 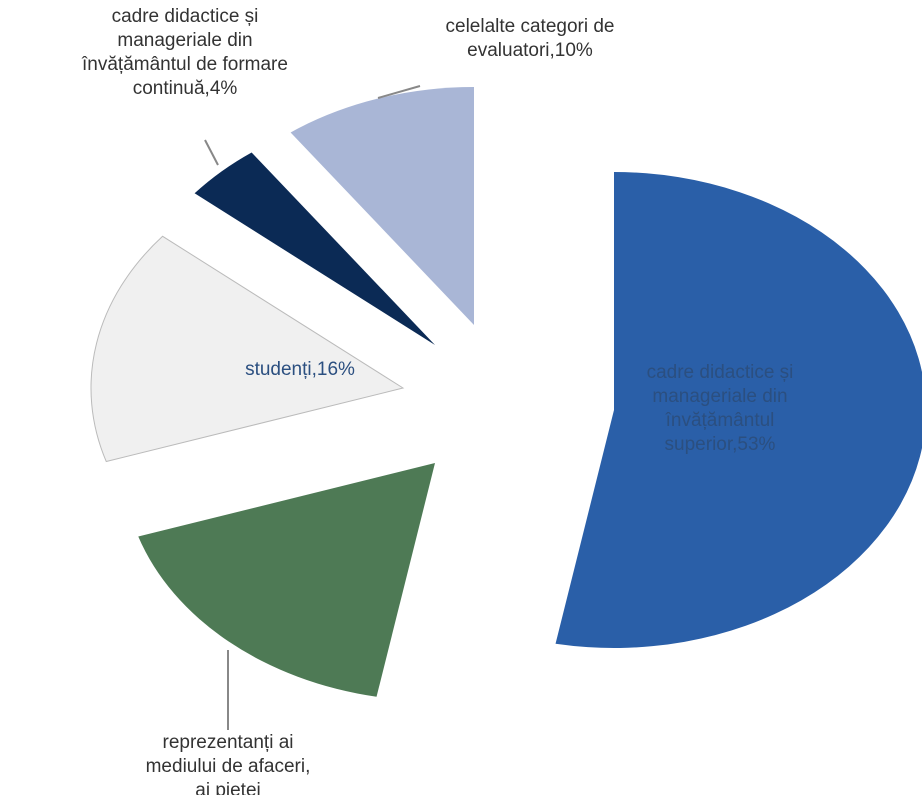 I want to click on label-line: reprezentanți ai, so click(x=228, y=742).